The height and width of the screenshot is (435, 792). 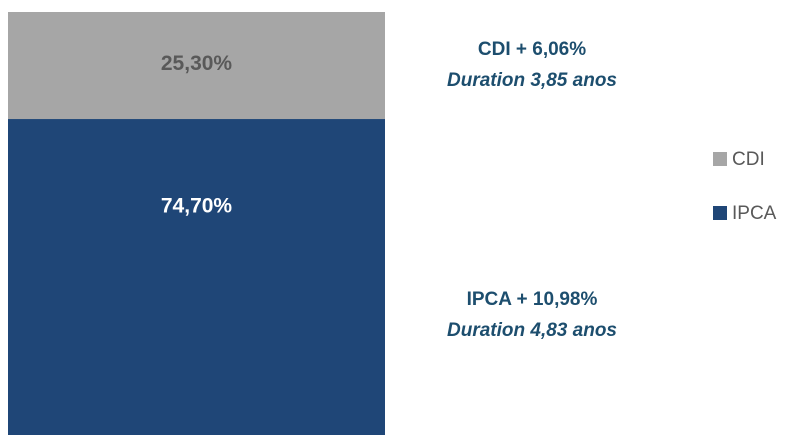 What do you see at coordinates (754, 213) in the screenshot?
I see `legend-label: IPCA` at bounding box center [754, 213].